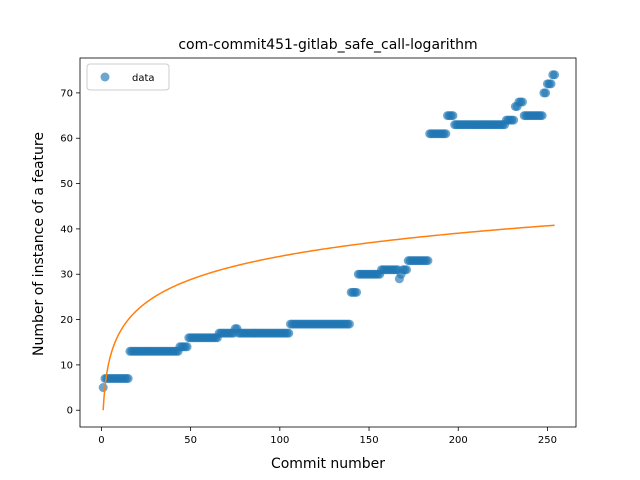  Describe the element at coordinates (101, 440) in the screenshot. I see `x-tick-label: 0` at that location.